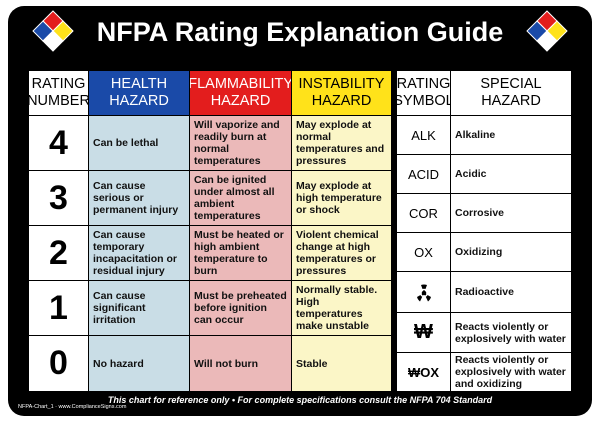  Describe the element at coordinates (139, 93) in the screenshot. I see `header-health-hazard: HEALTH HAZARD` at that location.